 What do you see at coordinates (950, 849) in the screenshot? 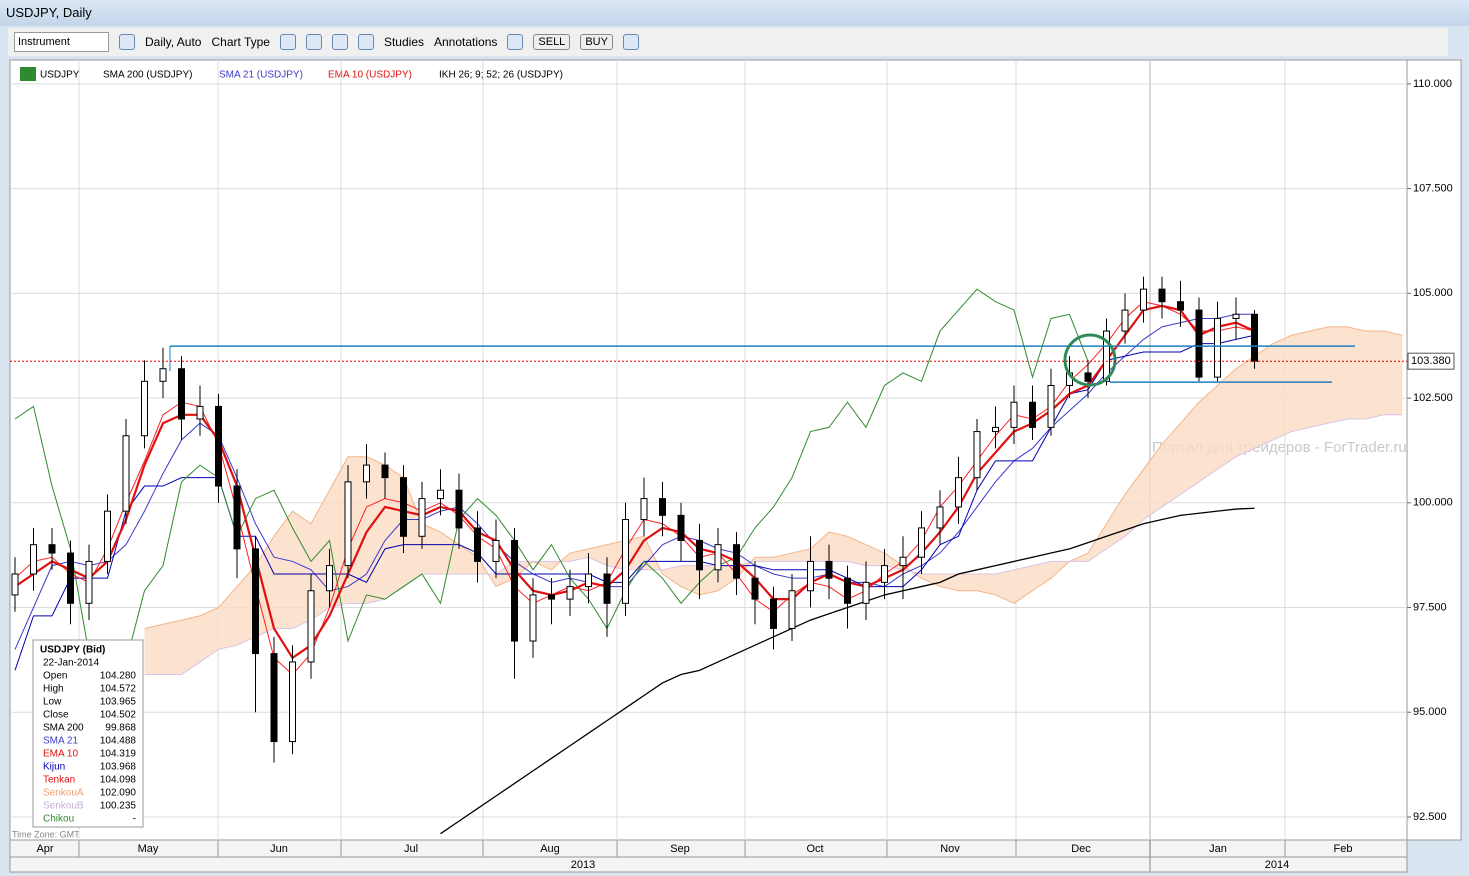
I see `month-label: Nov` at bounding box center [950, 849].